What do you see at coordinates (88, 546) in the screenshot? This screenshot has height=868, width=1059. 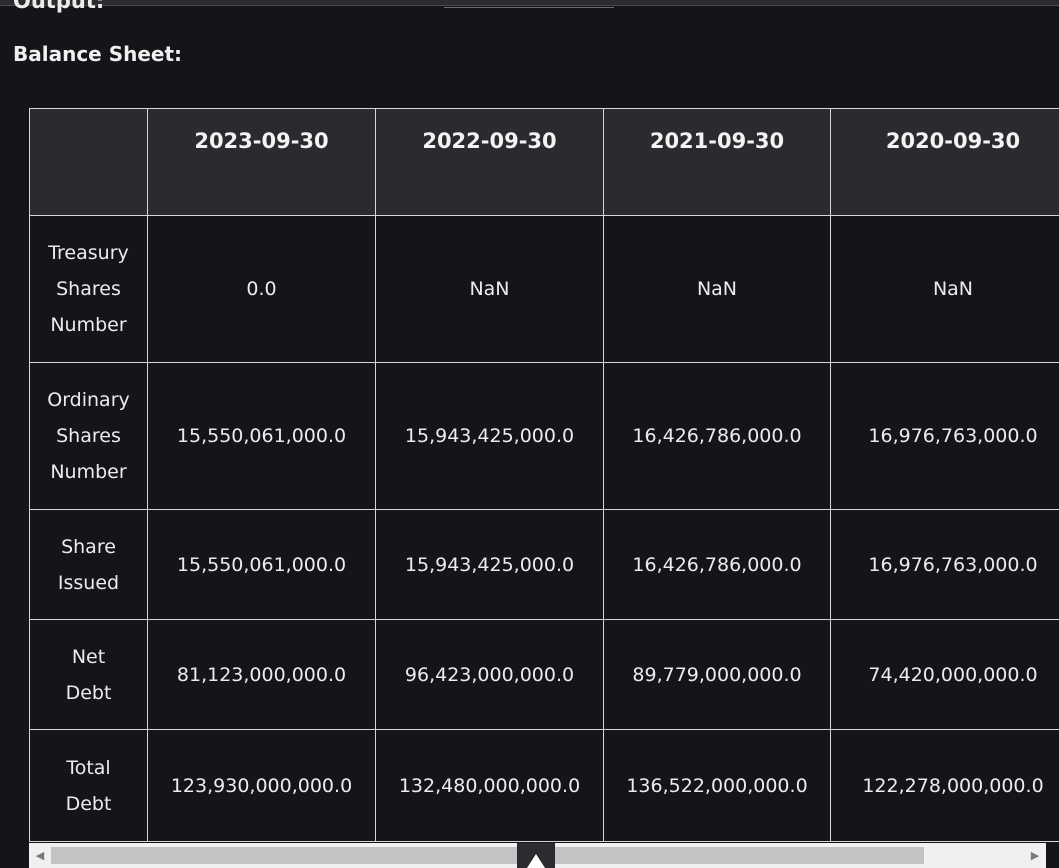 I see `row-label-line: Share` at bounding box center [88, 546].